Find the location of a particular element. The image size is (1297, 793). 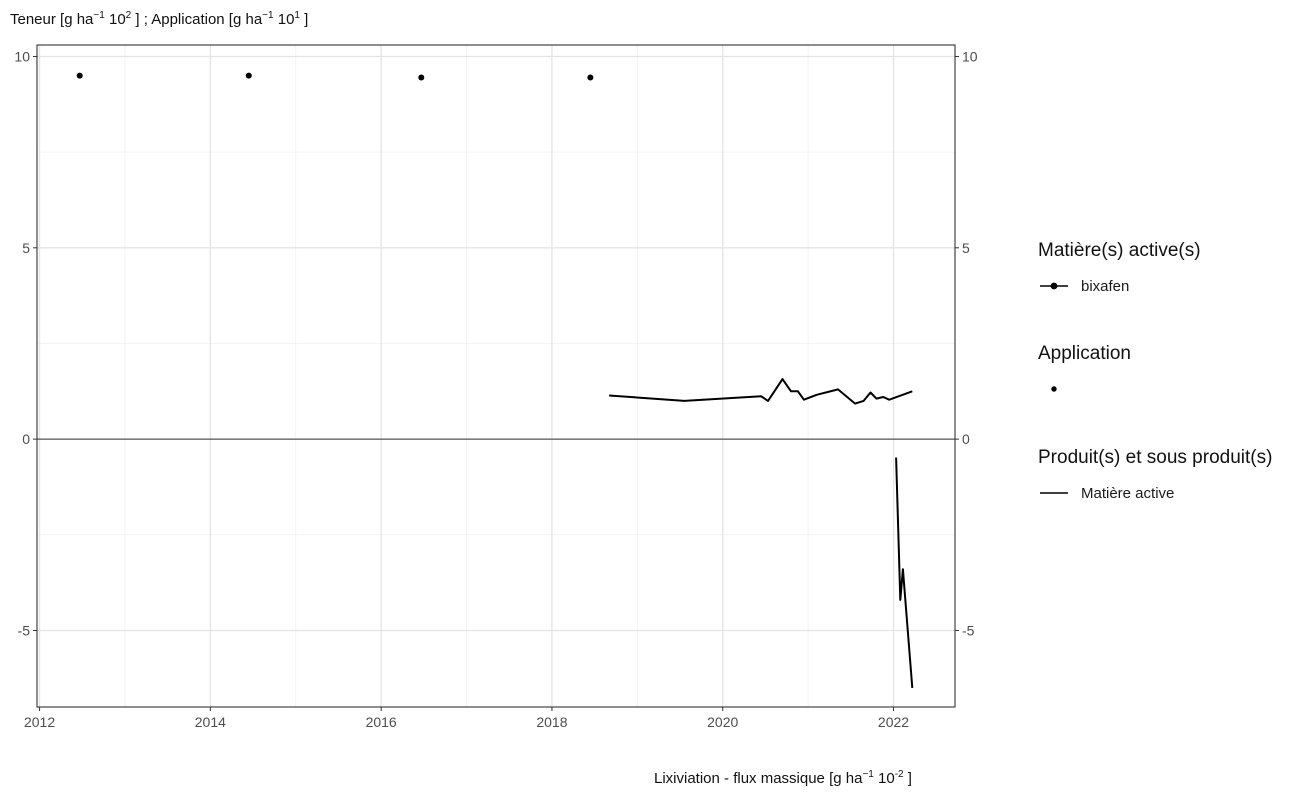

legend-item-matiere-active: Matière active is located at coordinates (1155, 493).